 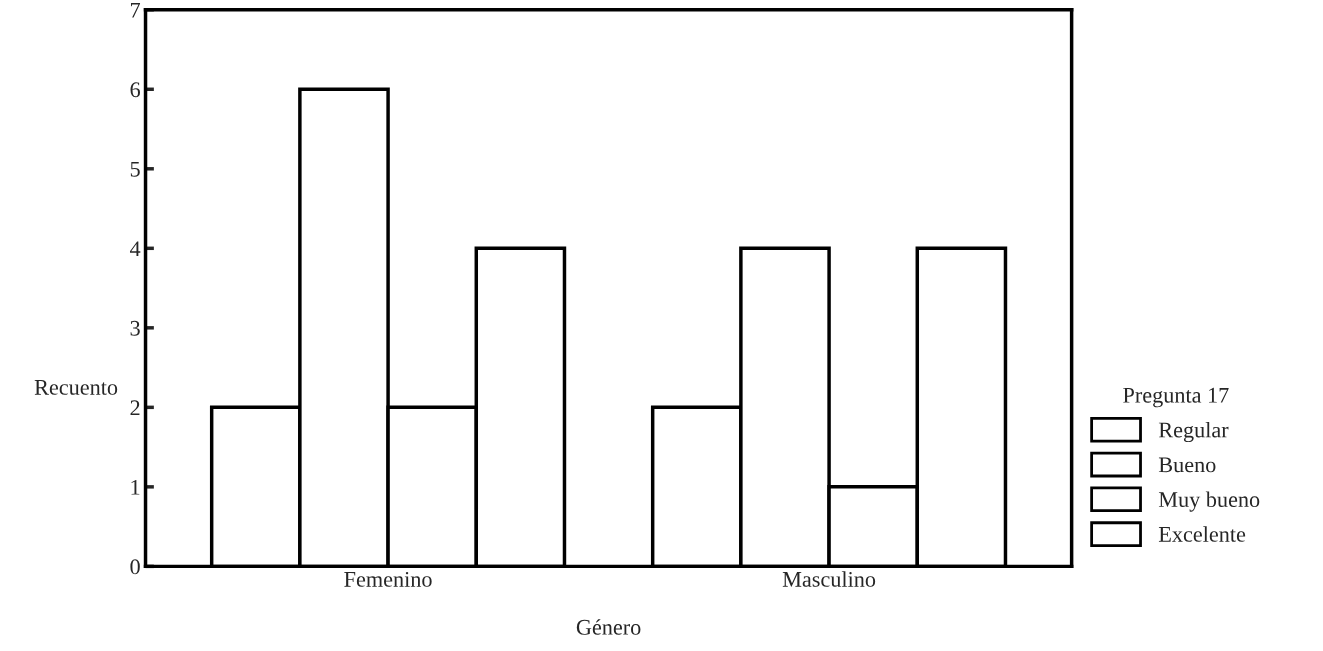 I want to click on x-axis-title: Género, so click(x=608, y=627).